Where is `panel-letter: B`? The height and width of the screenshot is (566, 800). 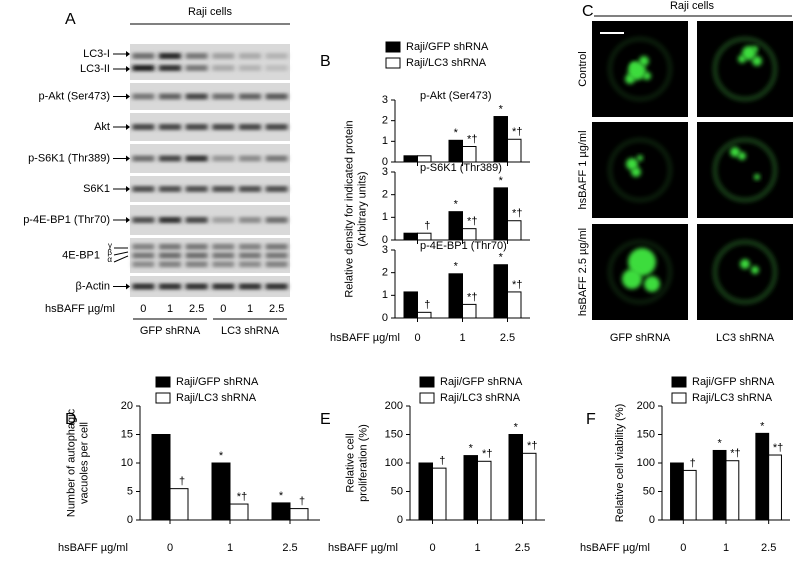
panel-letter: B is located at coordinates (325, 61).